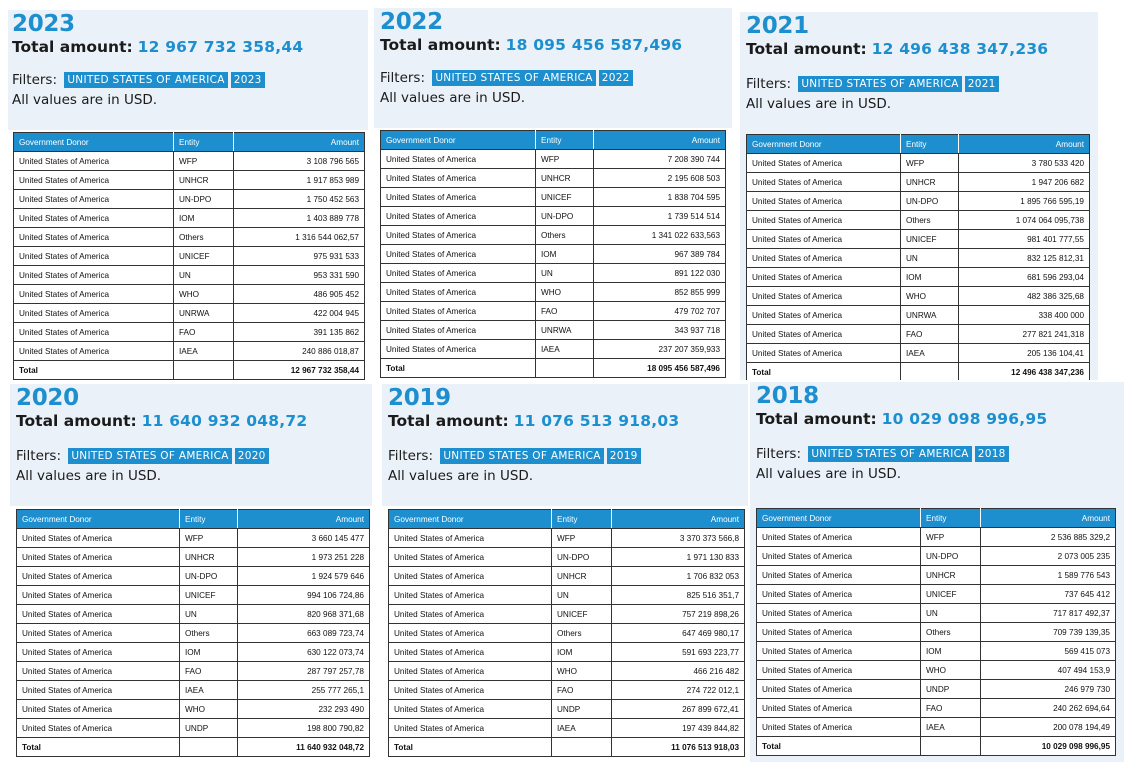 The width and height of the screenshot is (1130, 764). What do you see at coordinates (533, 421) in the screenshot?
I see `total-amount-line: Total amount: 11 076 513 918,03` at bounding box center [533, 421].